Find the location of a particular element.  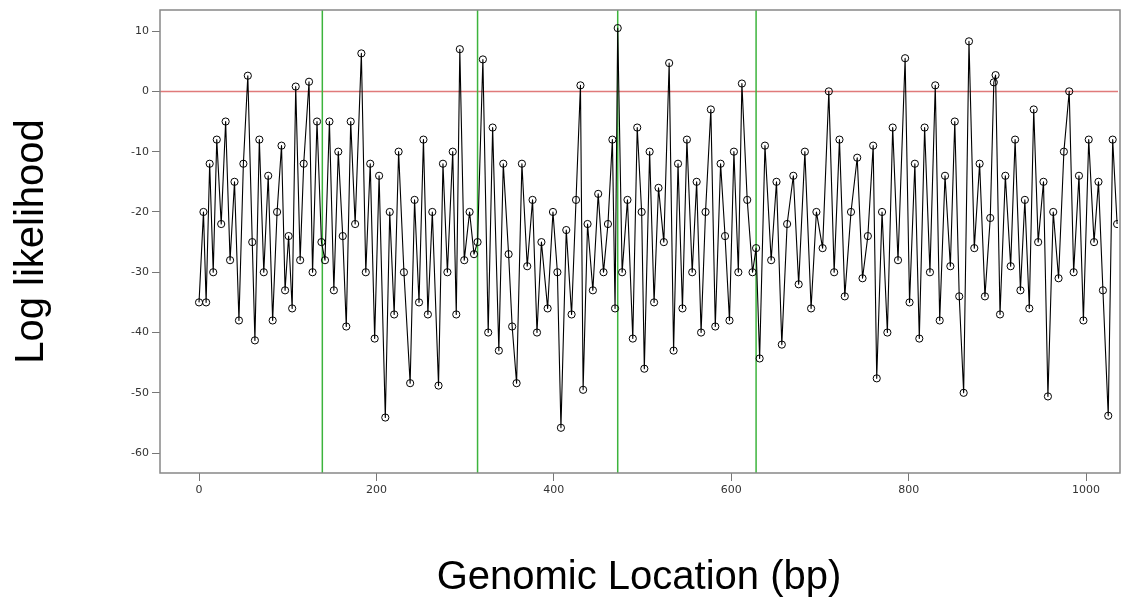

y-tick-label: 0 is located at coordinates (145, 91).